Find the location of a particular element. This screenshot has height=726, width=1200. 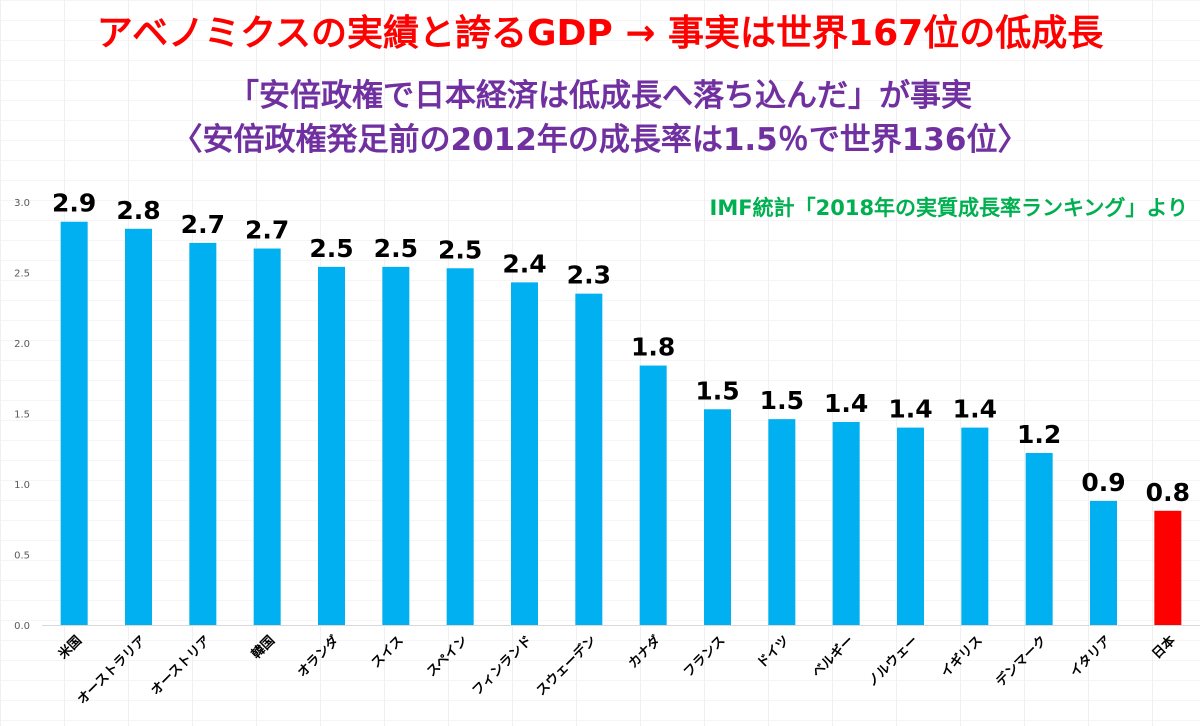

category-label: ドイツ is located at coordinates (773, 652).